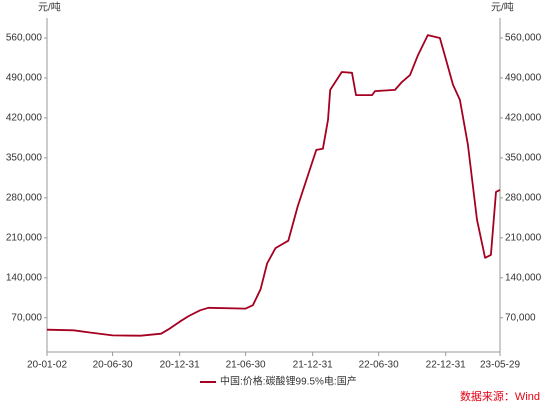 This screenshot has height=406, width=550. Describe the element at coordinates (523, 118) in the screenshot. I see `y2-tick-label: 420,000` at that location.